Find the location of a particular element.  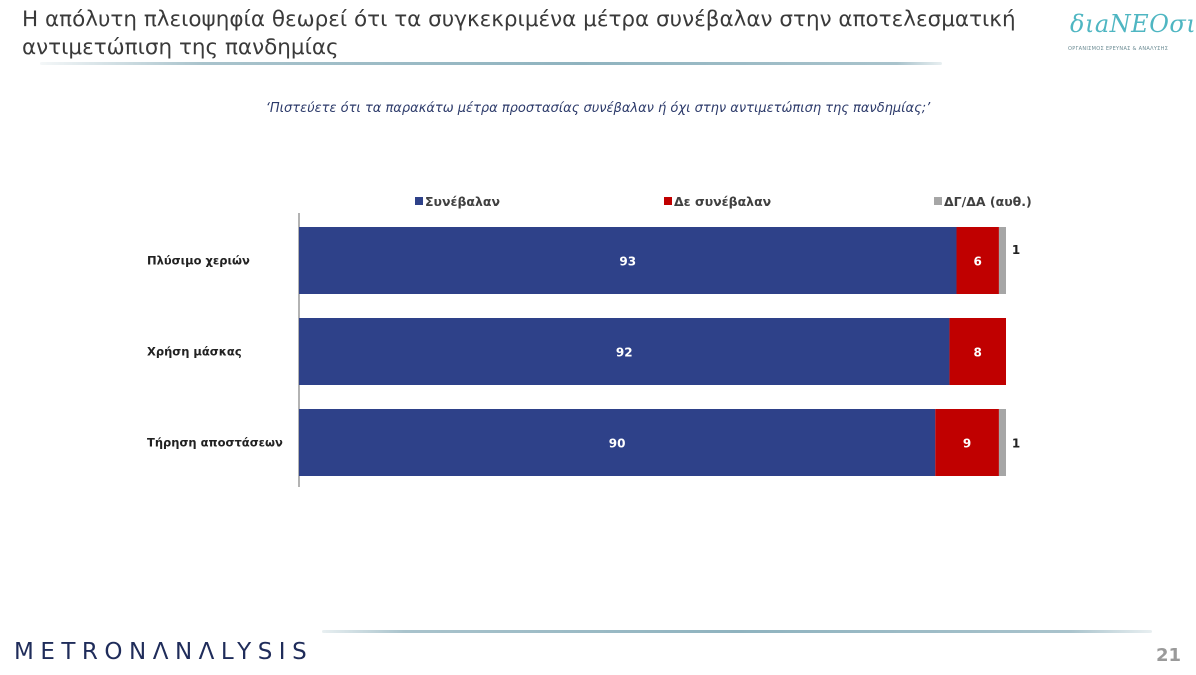

data-label-1-1: 8 is located at coordinates (978, 353).